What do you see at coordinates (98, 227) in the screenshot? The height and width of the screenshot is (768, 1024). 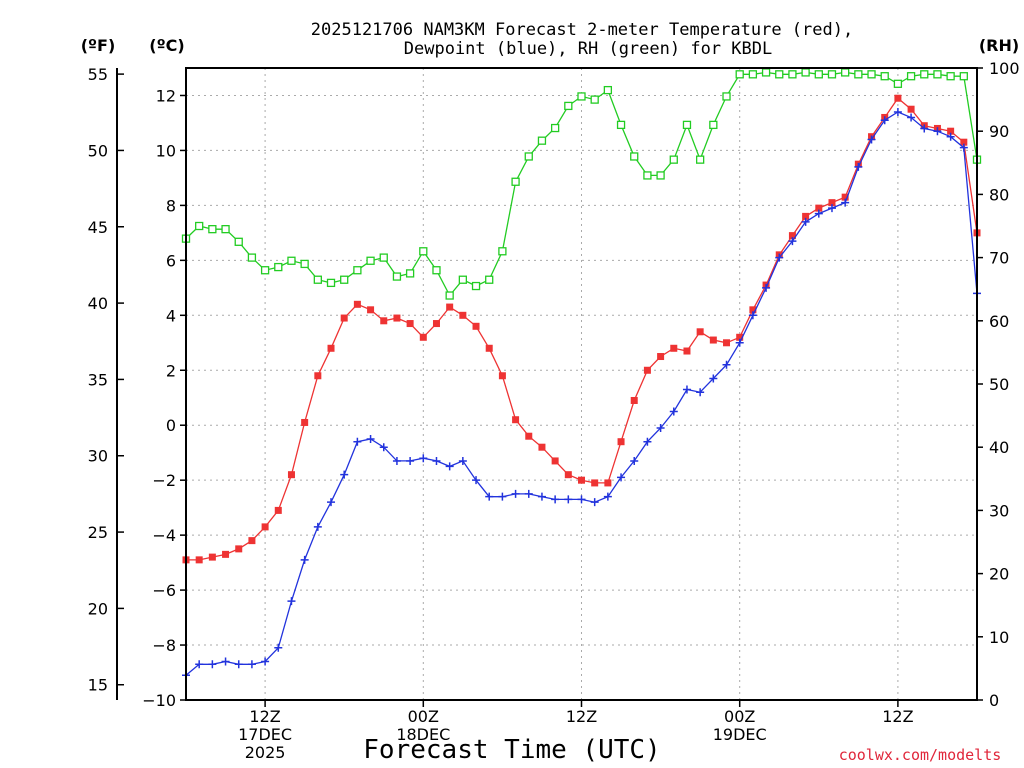 I see `fahrenheit-tick-label: 45` at bounding box center [98, 227].